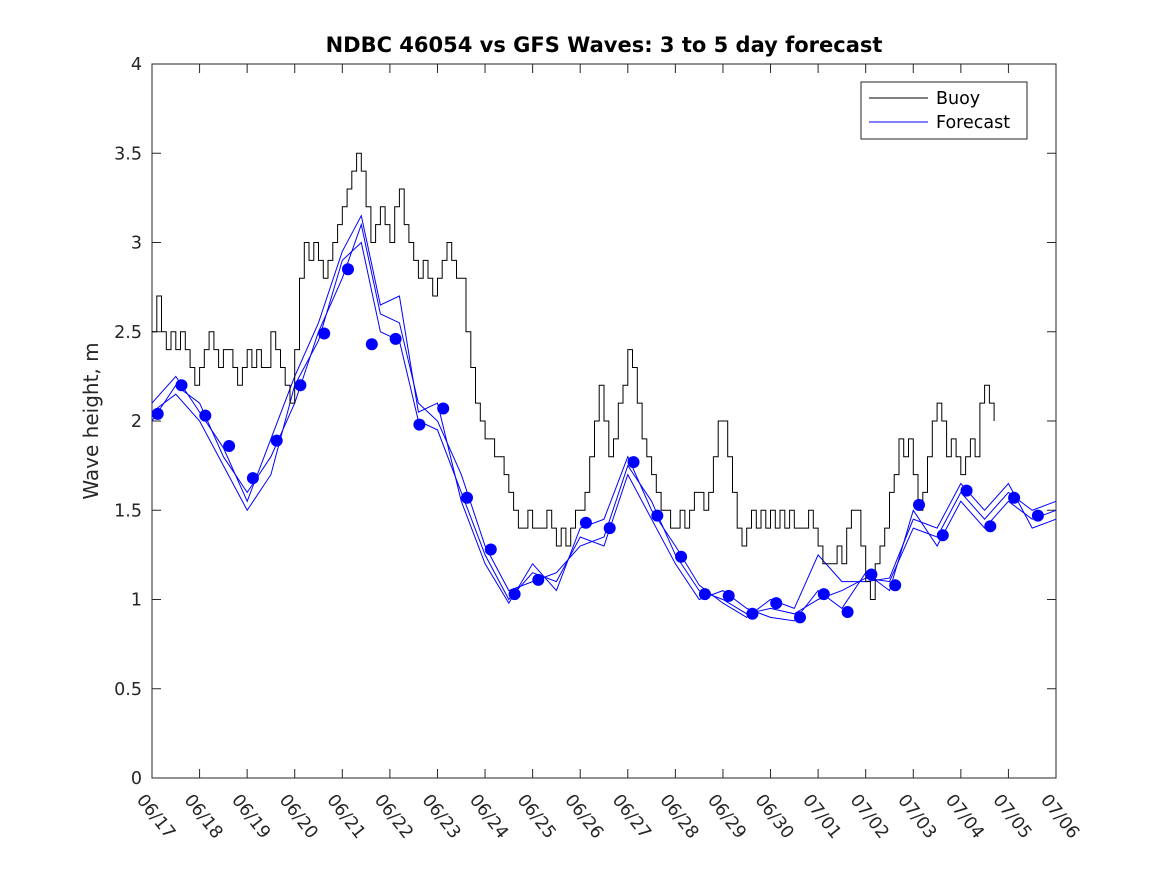 The image size is (1167, 875). What do you see at coordinates (973, 123) in the screenshot?
I see `legend-forecast-label: Forecast` at bounding box center [973, 123].